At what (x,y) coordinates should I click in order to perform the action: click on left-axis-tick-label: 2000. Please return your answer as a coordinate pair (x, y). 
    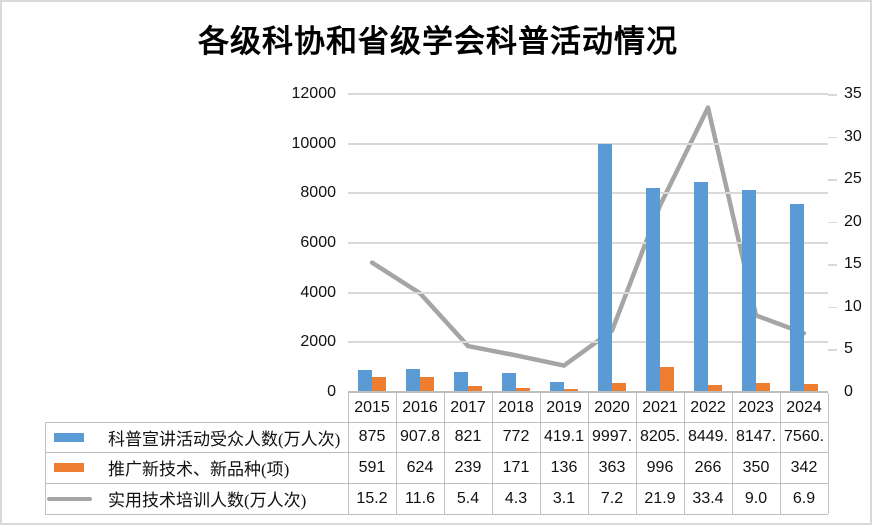
    Looking at the image, I should click on (318, 342).